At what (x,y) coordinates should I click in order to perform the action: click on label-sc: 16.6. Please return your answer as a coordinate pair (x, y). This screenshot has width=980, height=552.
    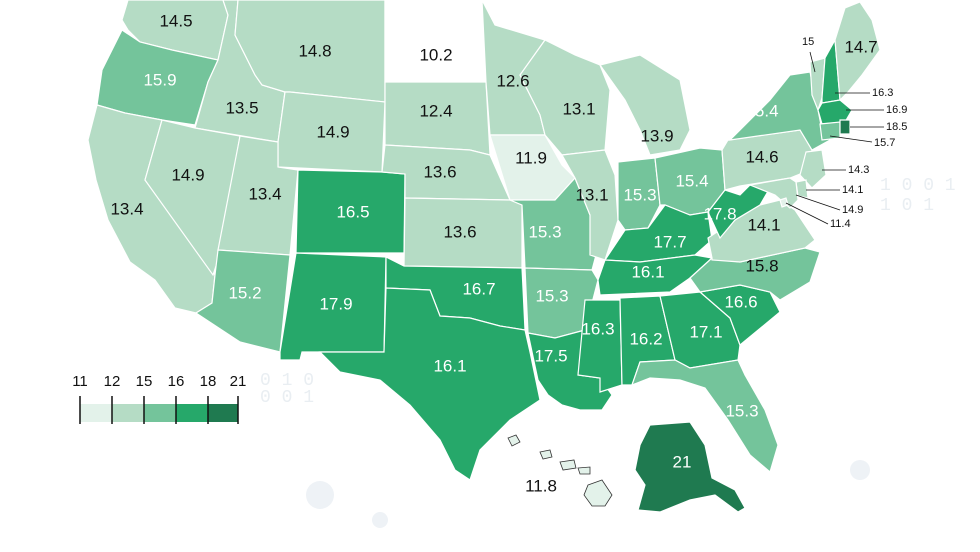
    Looking at the image, I should click on (740, 301).